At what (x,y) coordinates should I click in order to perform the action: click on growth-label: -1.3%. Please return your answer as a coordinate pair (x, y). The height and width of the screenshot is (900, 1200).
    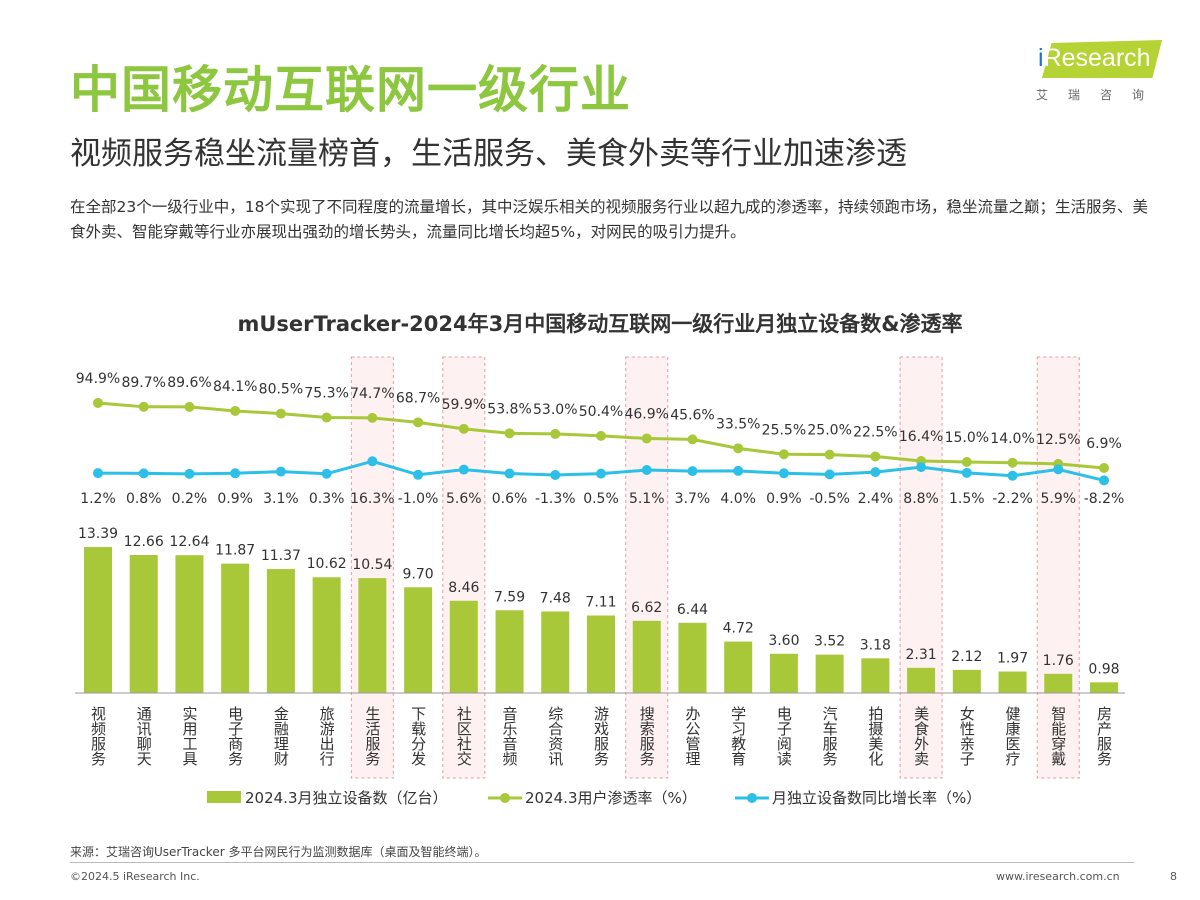
    Looking at the image, I should click on (555, 499).